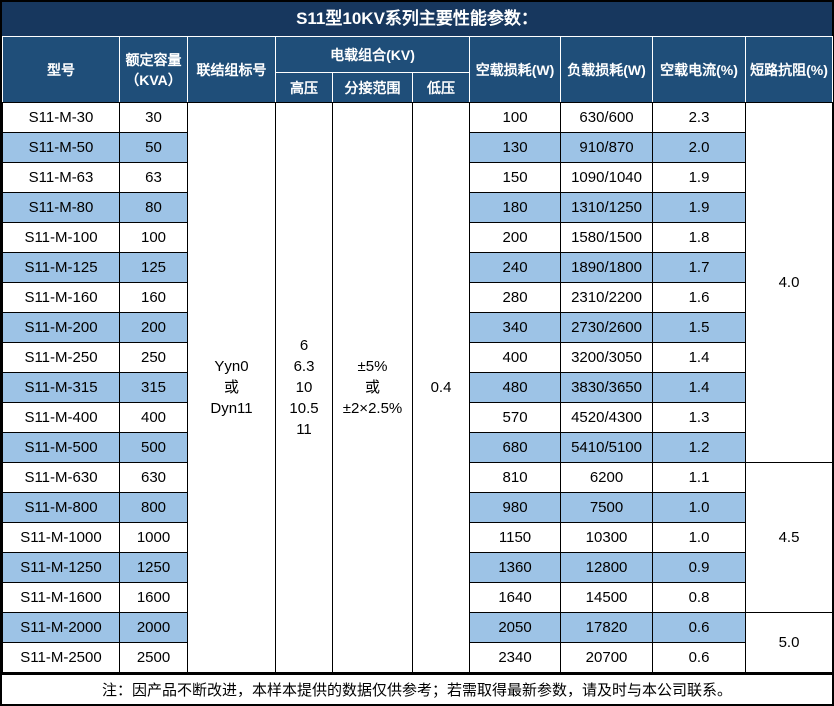 This screenshot has width=834, height=706. I want to click on connection-cell-line: Dyn11, so click(231, 408).